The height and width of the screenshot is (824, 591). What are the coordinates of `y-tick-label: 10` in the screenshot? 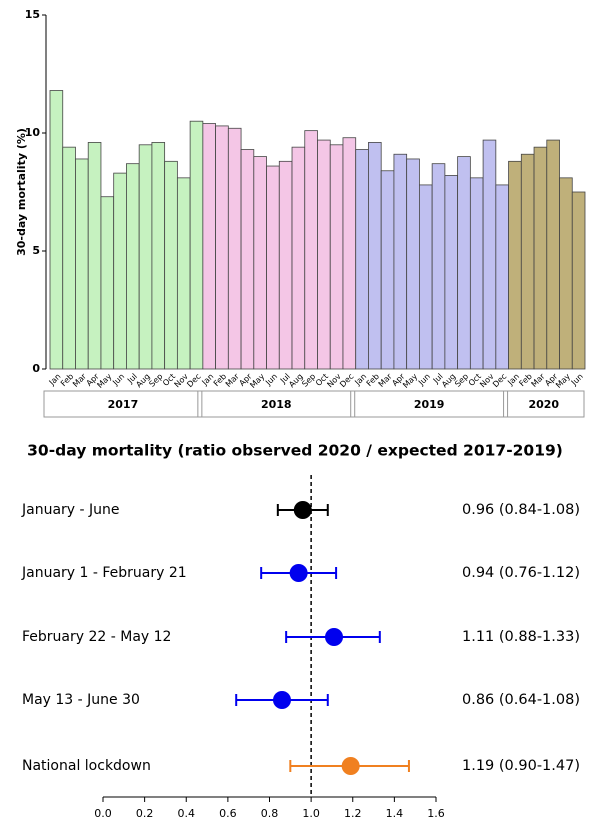 It's located at (33, 132).